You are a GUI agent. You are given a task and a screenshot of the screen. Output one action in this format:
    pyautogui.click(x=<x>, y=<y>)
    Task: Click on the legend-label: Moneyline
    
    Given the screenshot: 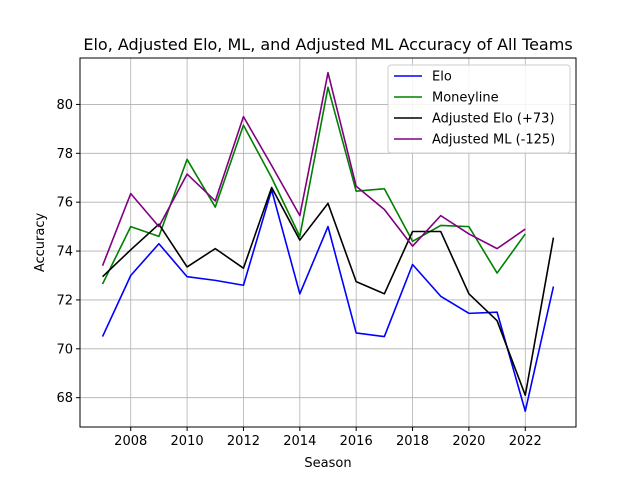 What is the action you would take?
    pyautogui.click(x=465, y=98)
    